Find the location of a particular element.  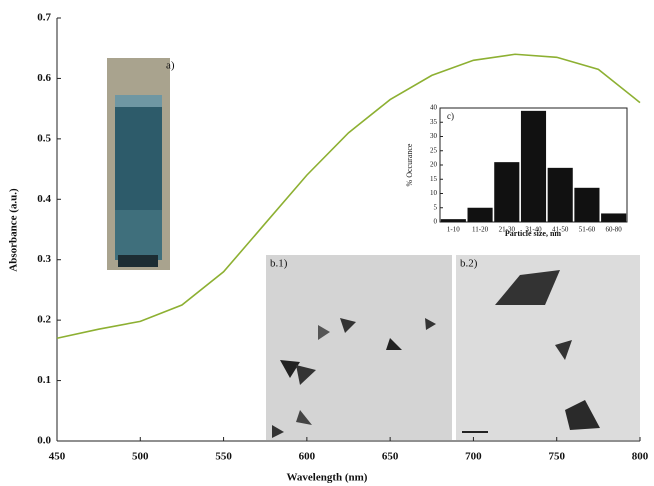

x-tick-label: 800 is located at coordinates (640, 457).